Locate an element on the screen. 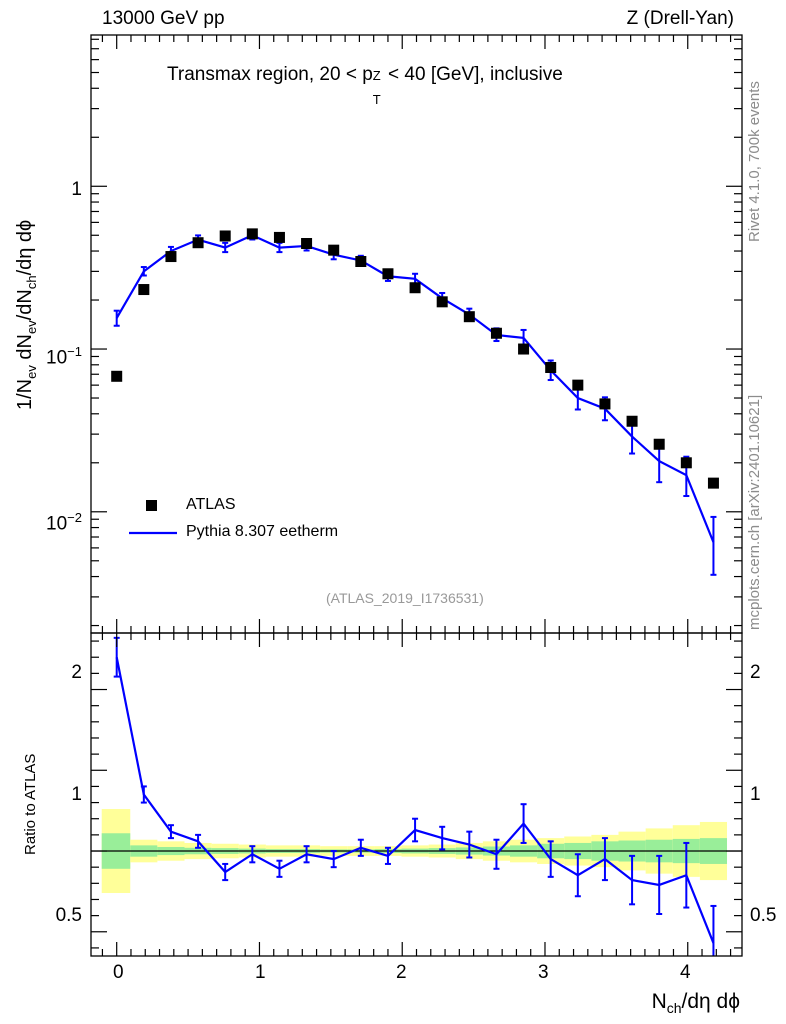 The image size is (786, 1024). rivet-label: Rivet 4.1.0, 700k events is located at coordinates (754, 161).